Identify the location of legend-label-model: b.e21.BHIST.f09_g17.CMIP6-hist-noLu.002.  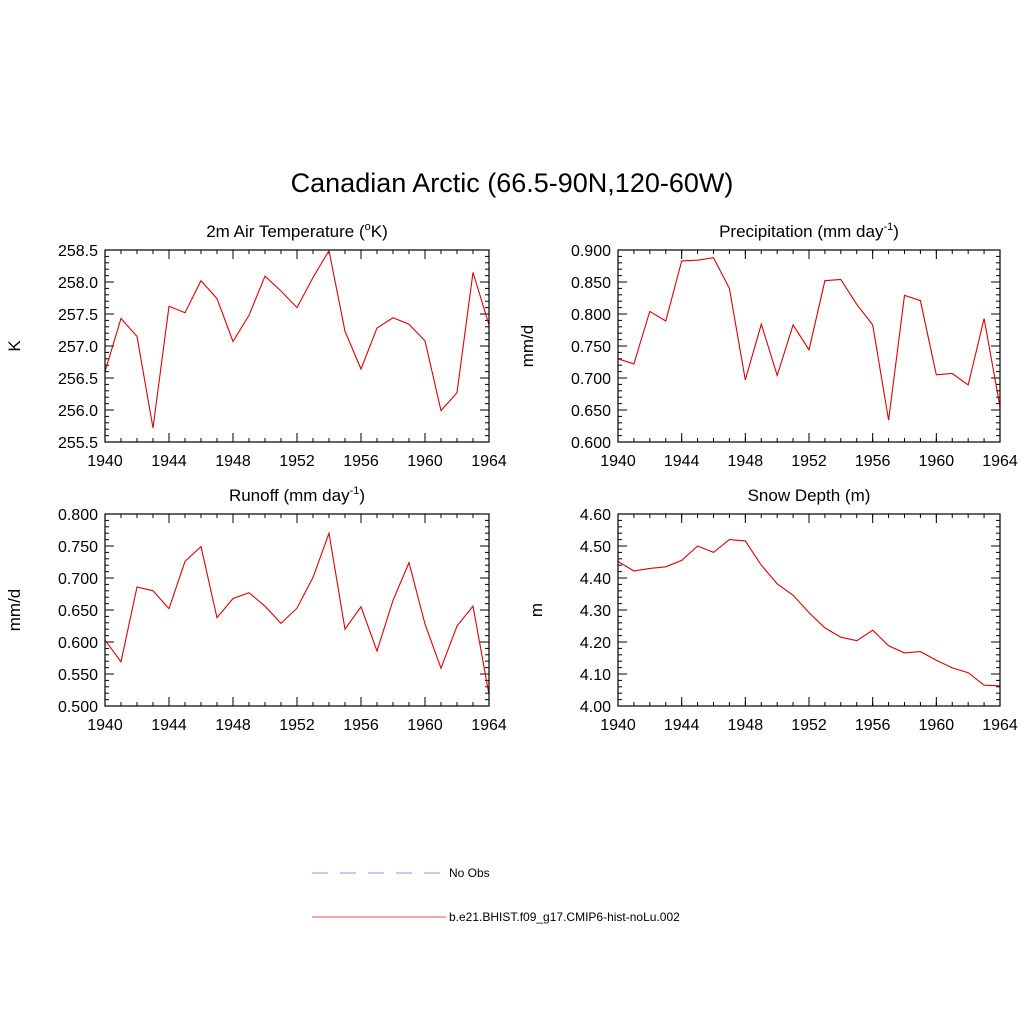
(564, 917).